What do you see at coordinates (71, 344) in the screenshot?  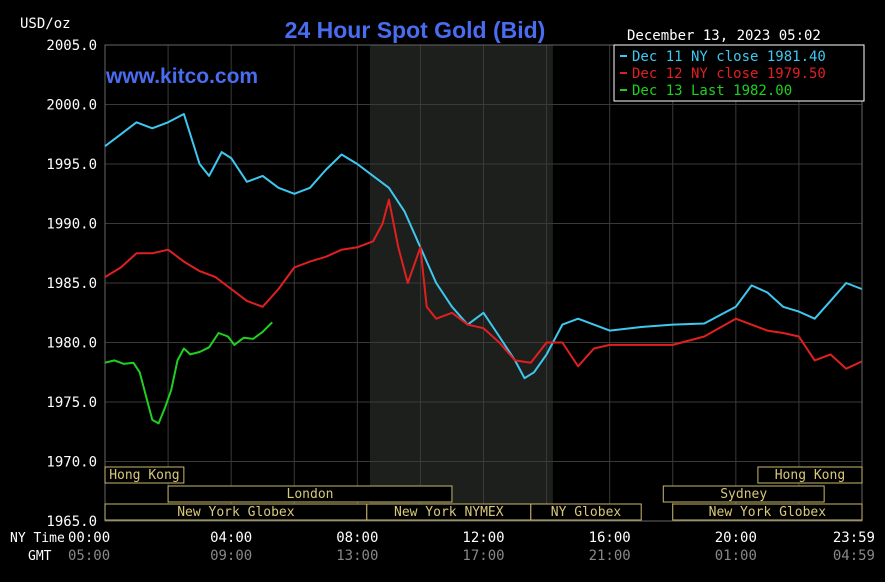 I see `y-tick-label: 1980.0` at bounding box center [71, 344].